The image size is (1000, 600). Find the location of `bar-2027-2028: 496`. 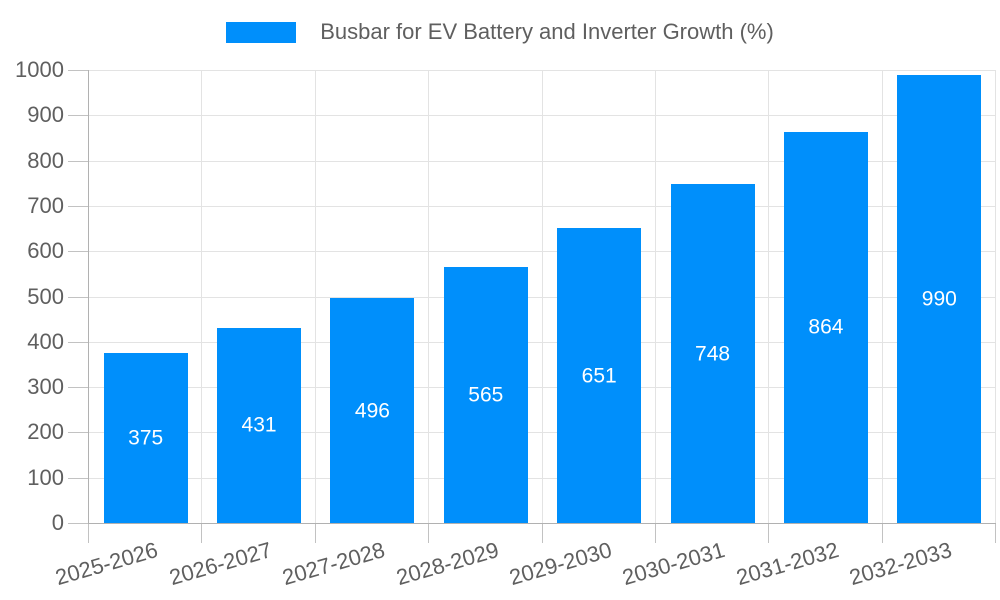

bar-2027-2028: 496 is located at coordinates (372, 410).